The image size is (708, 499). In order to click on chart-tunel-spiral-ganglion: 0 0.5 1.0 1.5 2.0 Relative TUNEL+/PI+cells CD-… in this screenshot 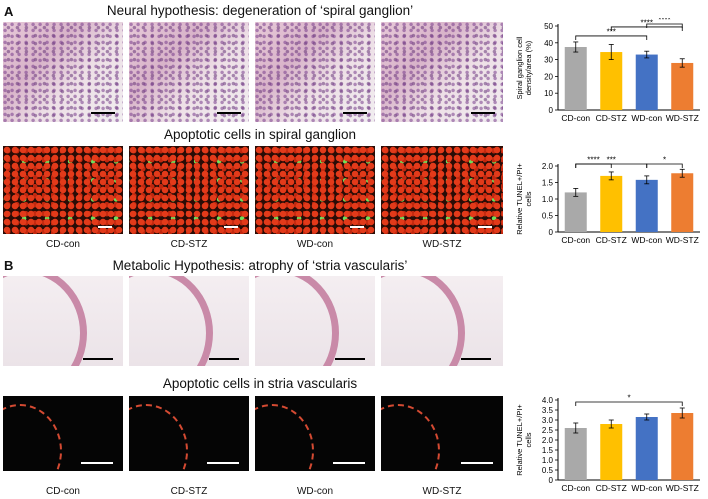, I will do `click(607, 200)`.